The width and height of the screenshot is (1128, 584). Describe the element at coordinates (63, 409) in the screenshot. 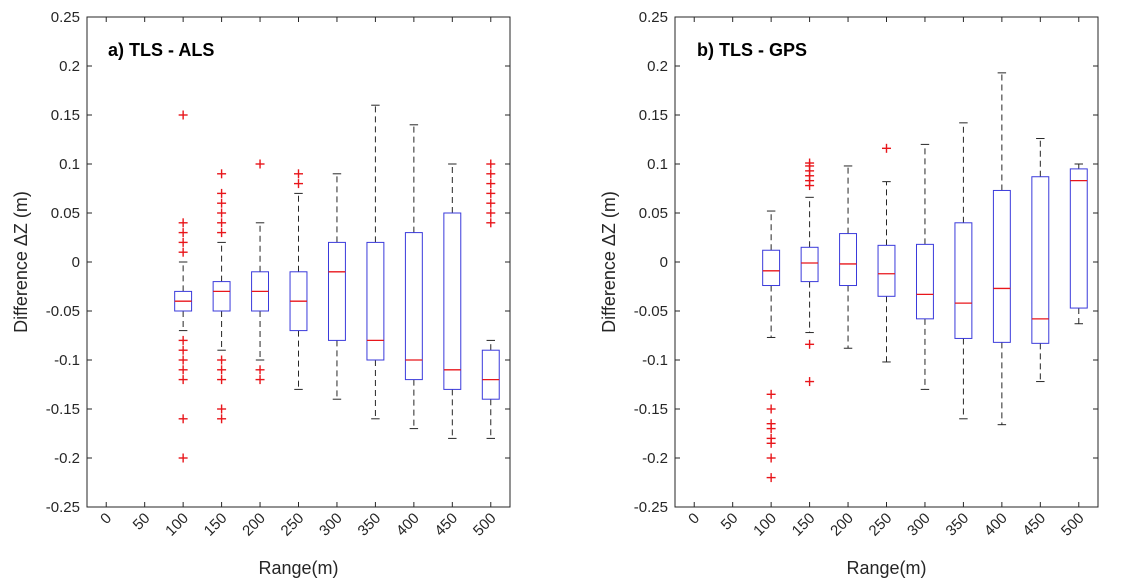

I see `panel-a-ytick-label: -0.15` at that location.